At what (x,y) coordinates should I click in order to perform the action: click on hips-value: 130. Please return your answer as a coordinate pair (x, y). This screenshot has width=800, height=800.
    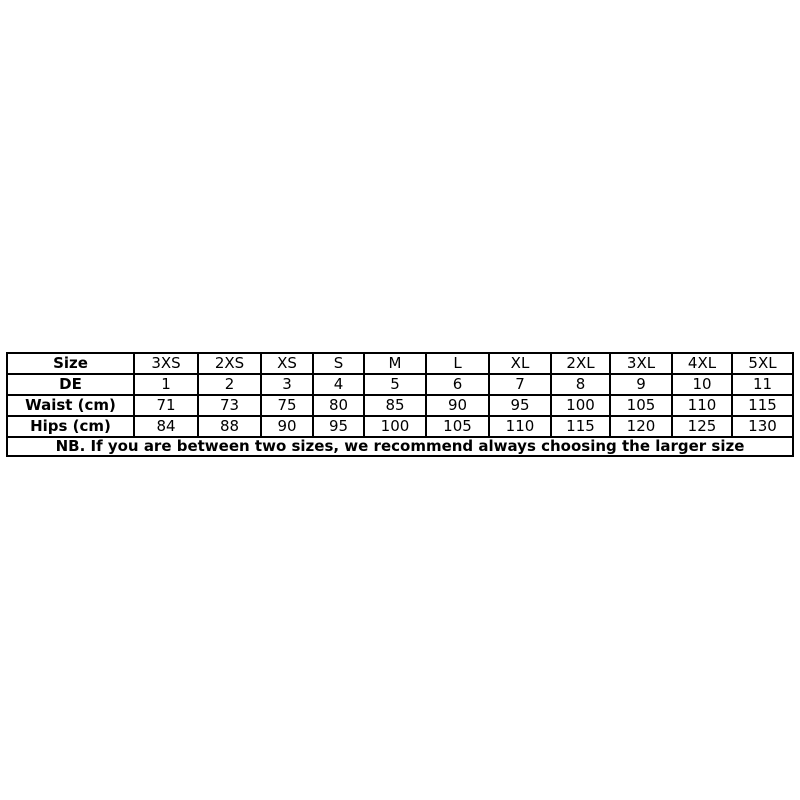
    Looking at the image, I should click on (762, 426).